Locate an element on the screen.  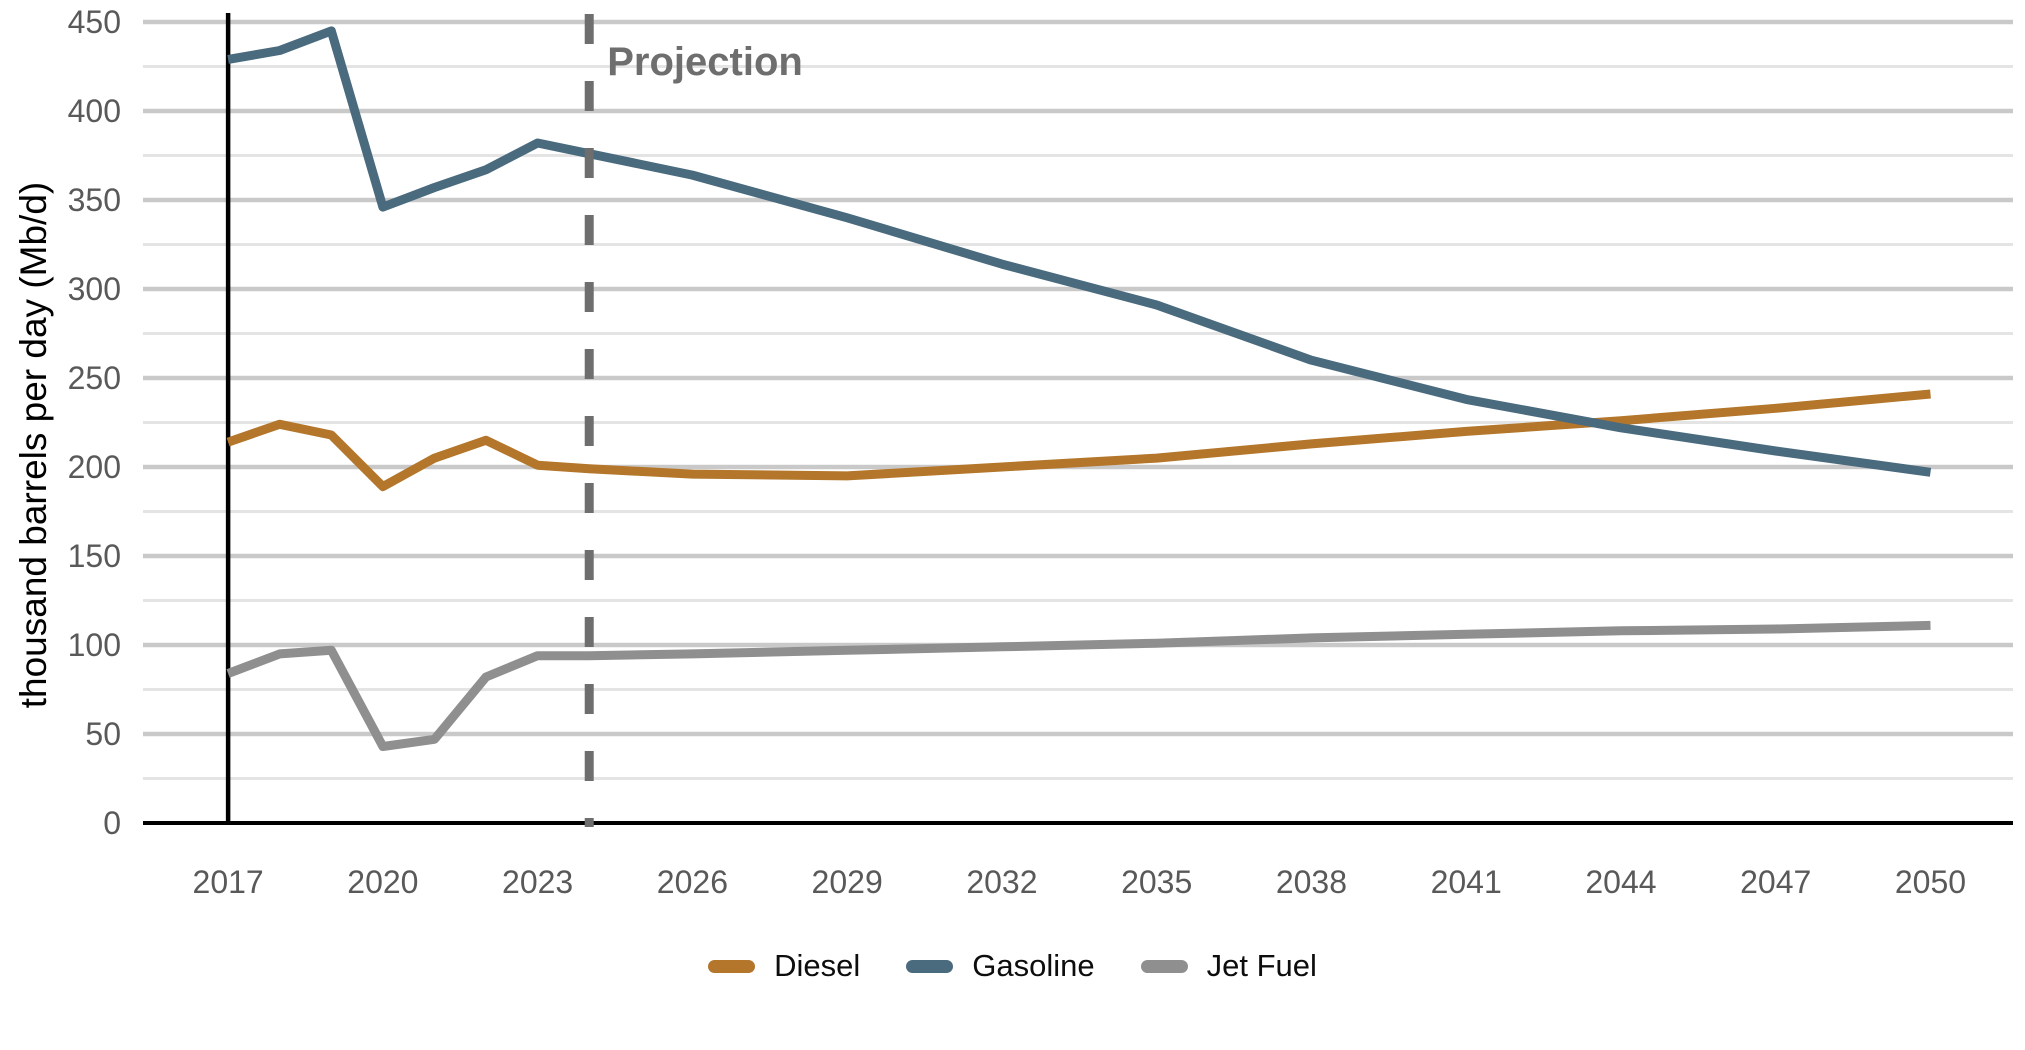
y-tick-label: 50 is located at coordinates (103, 734).